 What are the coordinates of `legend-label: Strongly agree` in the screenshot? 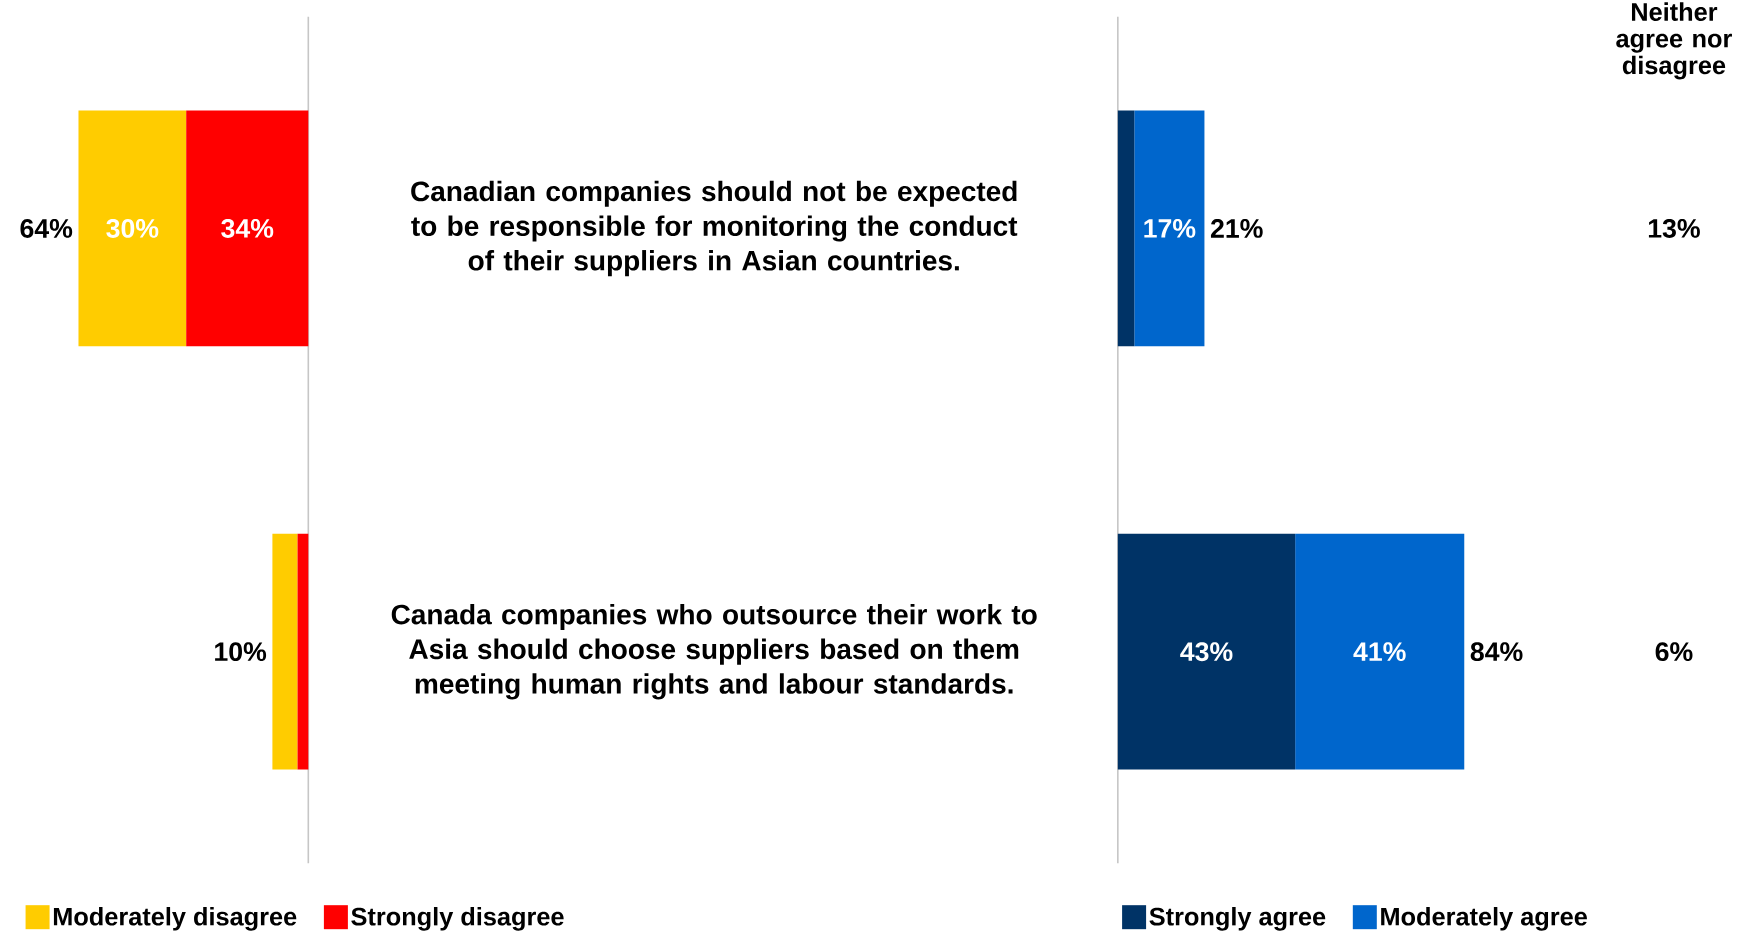 It's located at (1237, 918).